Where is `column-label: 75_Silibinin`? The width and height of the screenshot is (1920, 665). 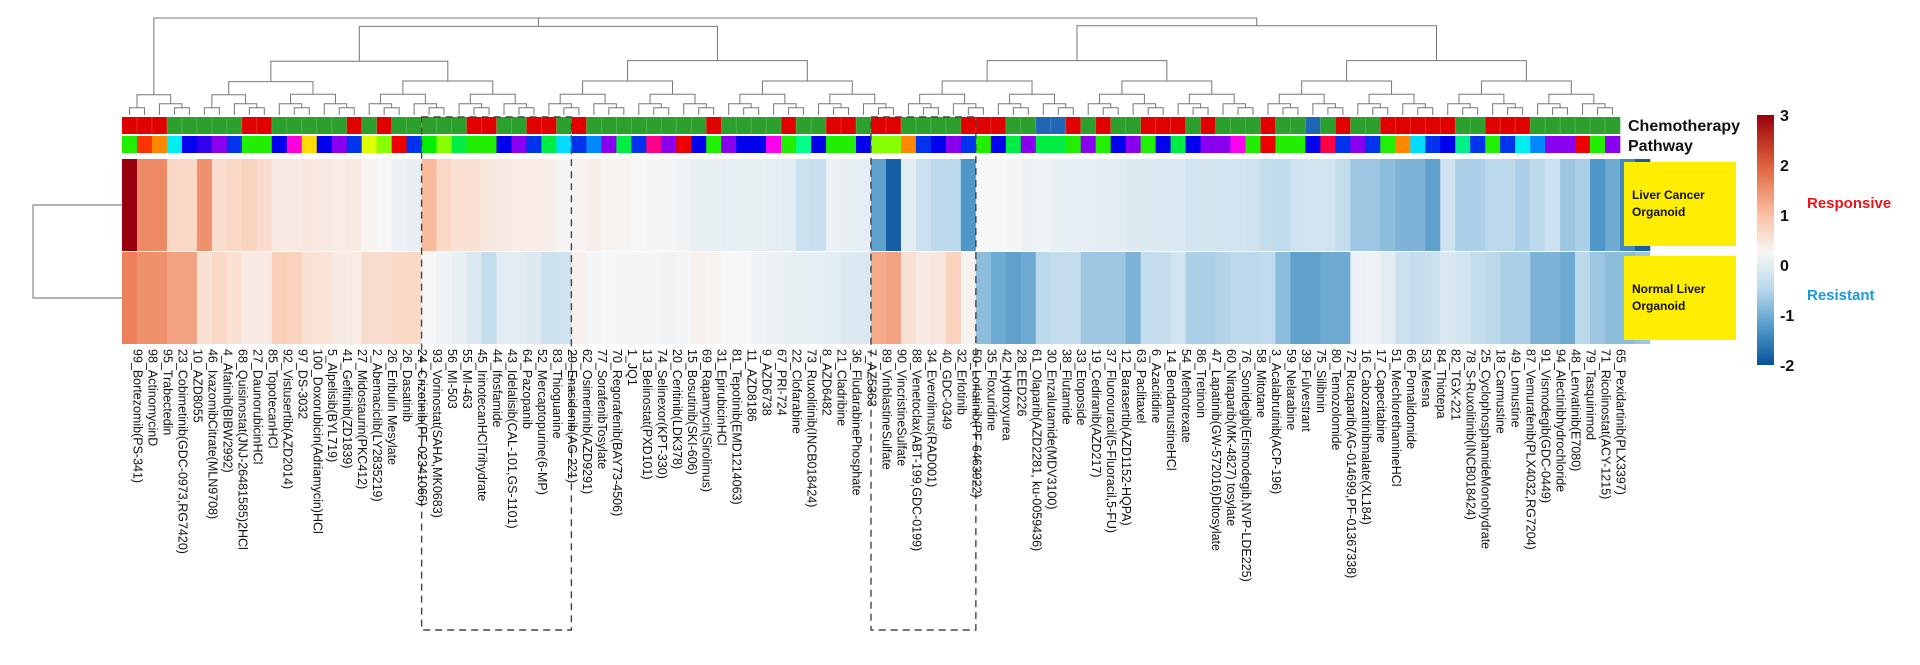 column-label: 75_Silibinin is located at coordinates (1321, 381).